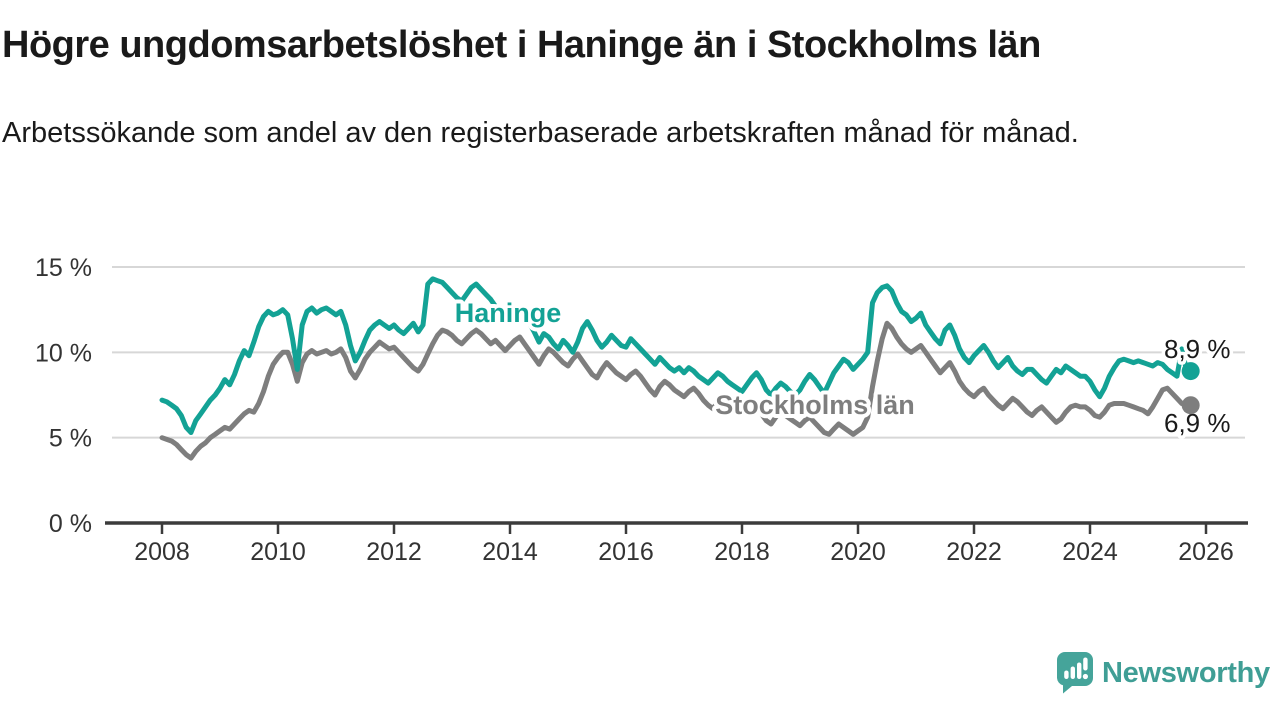  I want to click on x-tick-label-2018: 2018, so click(742, 552).